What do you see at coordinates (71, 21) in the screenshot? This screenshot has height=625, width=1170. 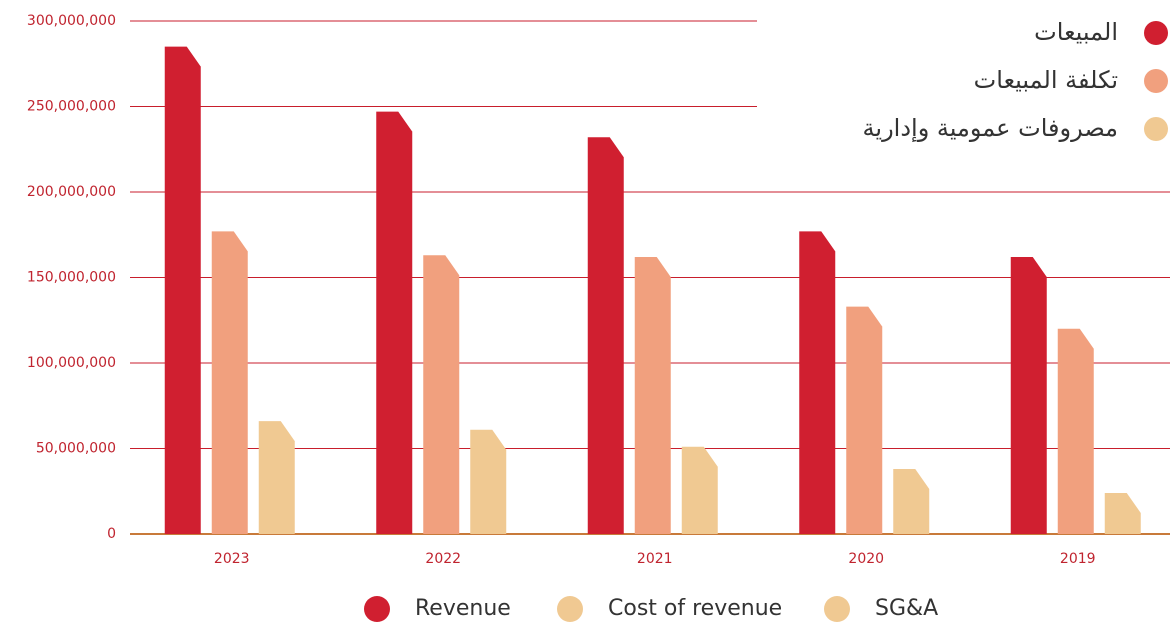 I see `y-tick-label: 300,000,000` at bounding box center [71, 21].